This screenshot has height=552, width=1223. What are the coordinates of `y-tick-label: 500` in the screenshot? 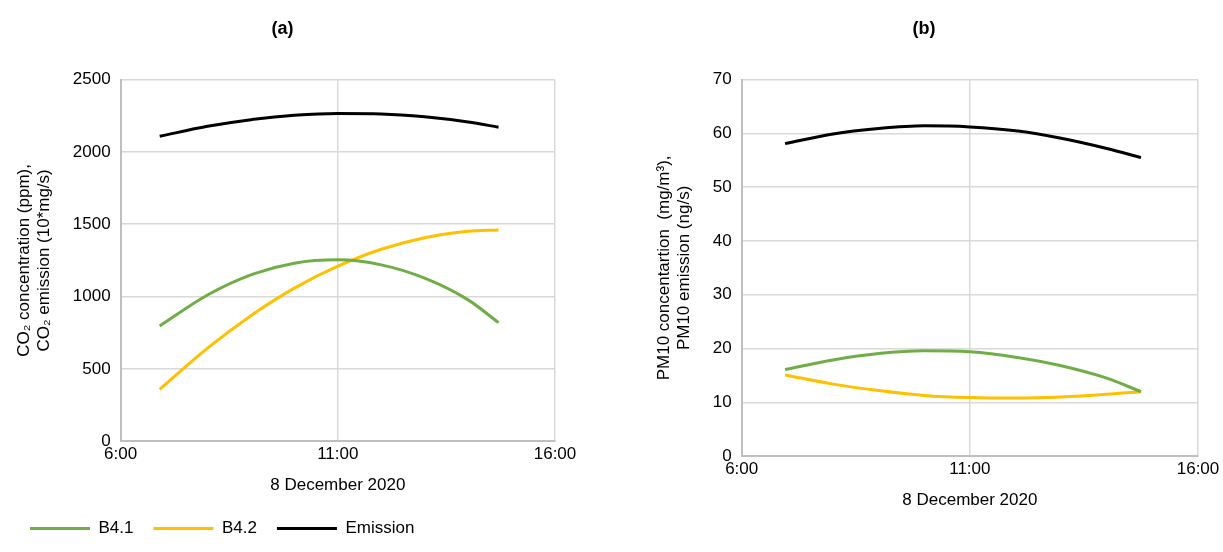 It's located at (96, 368).